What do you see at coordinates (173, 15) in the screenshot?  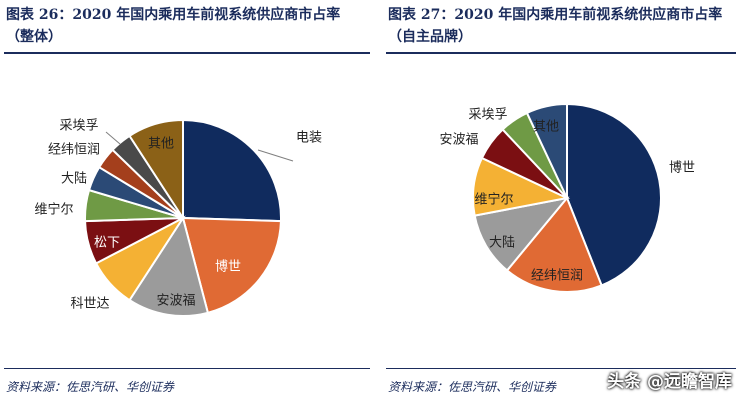 I see `chart-title-left-line1: 图表 26：2020 年国内乘用车前视系统供应商市占率` at bounding box center [173, 15].